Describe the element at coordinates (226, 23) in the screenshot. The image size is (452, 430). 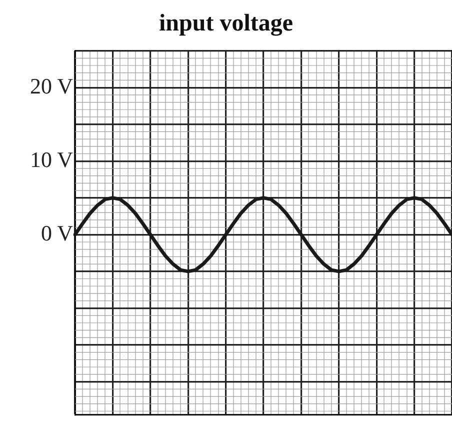
I see `chart-title: input voltage` at that location.